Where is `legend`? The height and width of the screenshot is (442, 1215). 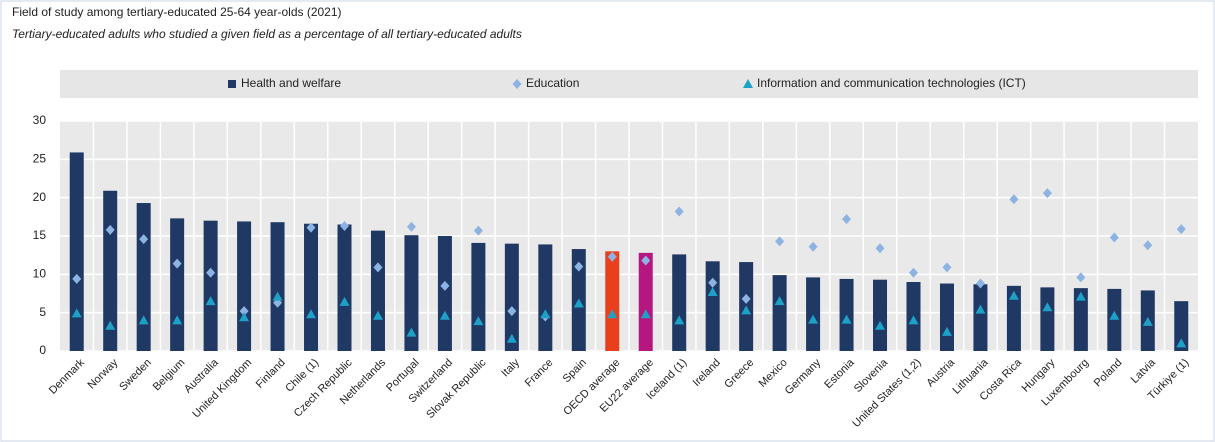 legend is located at coordinates (629, 84).